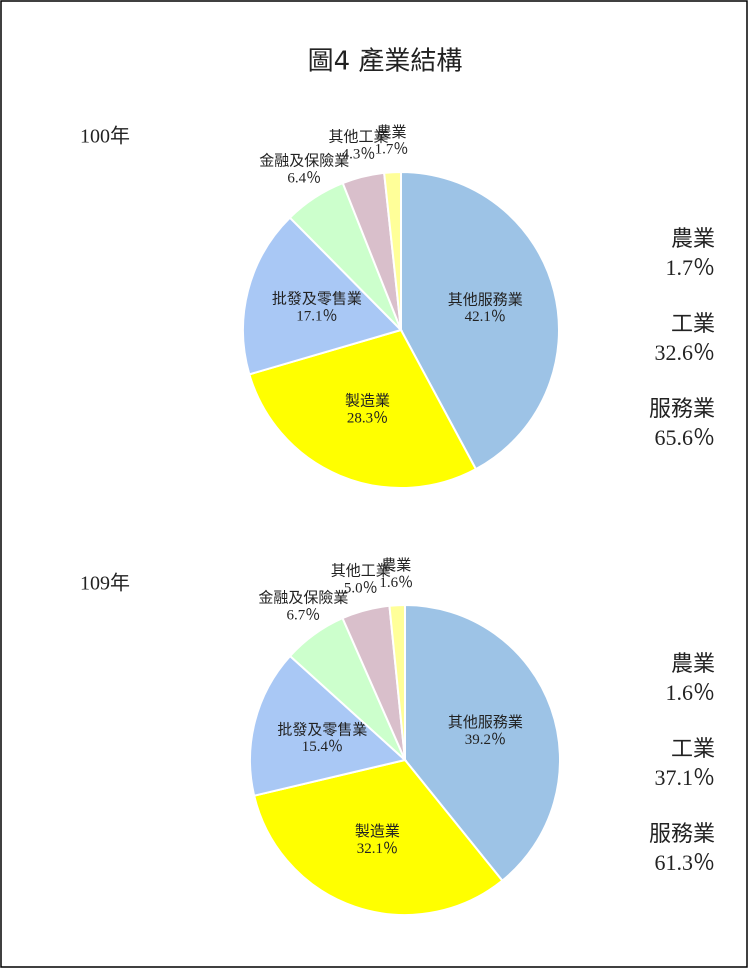 The width and height of the screenshot is (749, 969). What do you see at coordinates (392, 150) in the screenshot?
I see `slice-value-label: 1.7％` at bounding box center [392, 150].